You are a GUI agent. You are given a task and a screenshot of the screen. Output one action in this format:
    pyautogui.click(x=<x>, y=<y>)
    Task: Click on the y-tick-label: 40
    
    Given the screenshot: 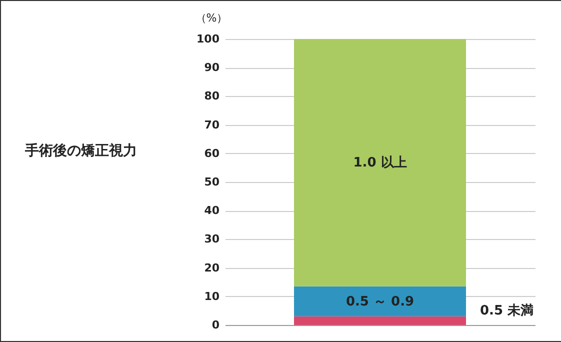 What is the action you would take?
    pyautogui.click(x=212, y=211)
    